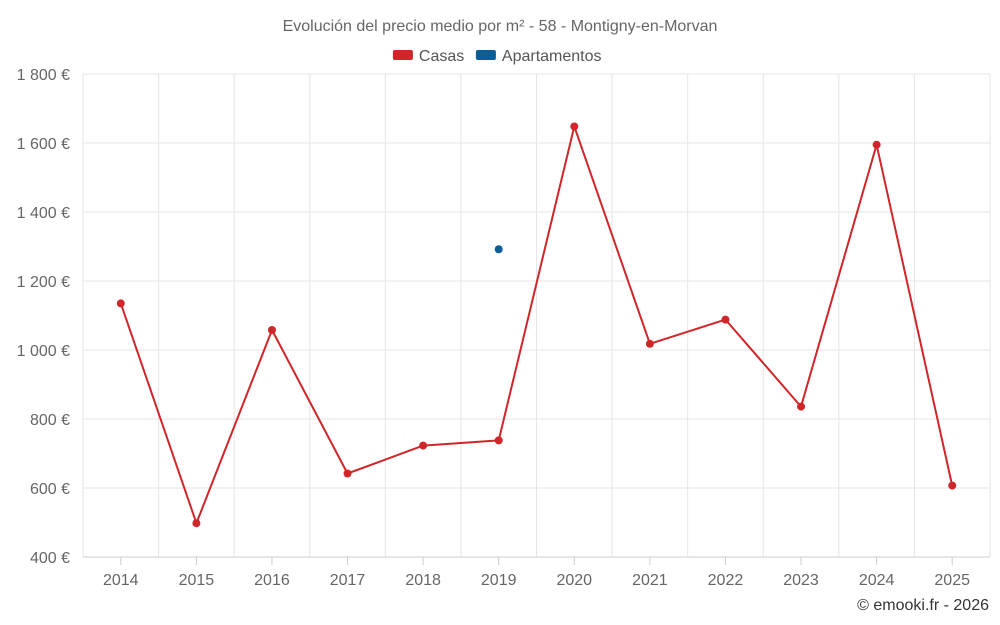 The width and height of the screenshot is (1000, 625). Describe the element at coordinates (876, 144) in the screenshot. I see `data-point-casas-2024` at that location.